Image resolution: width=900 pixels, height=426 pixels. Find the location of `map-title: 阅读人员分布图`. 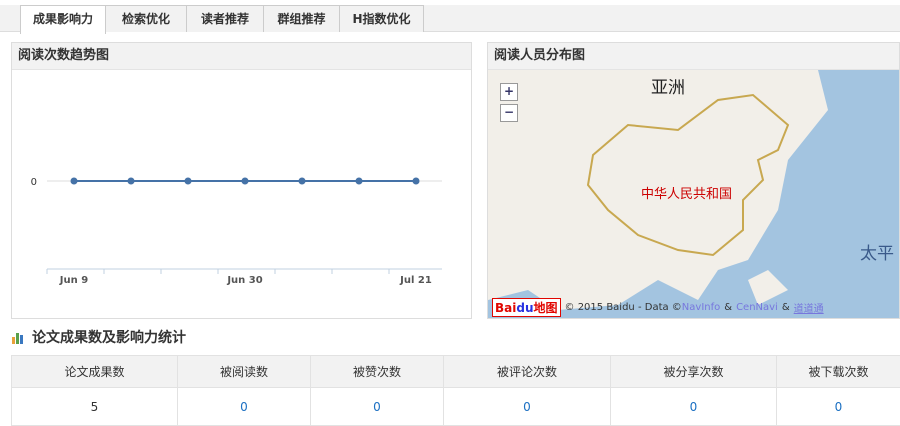

map-title: 阅读人员分布图 is located at coordinates (693, 56).